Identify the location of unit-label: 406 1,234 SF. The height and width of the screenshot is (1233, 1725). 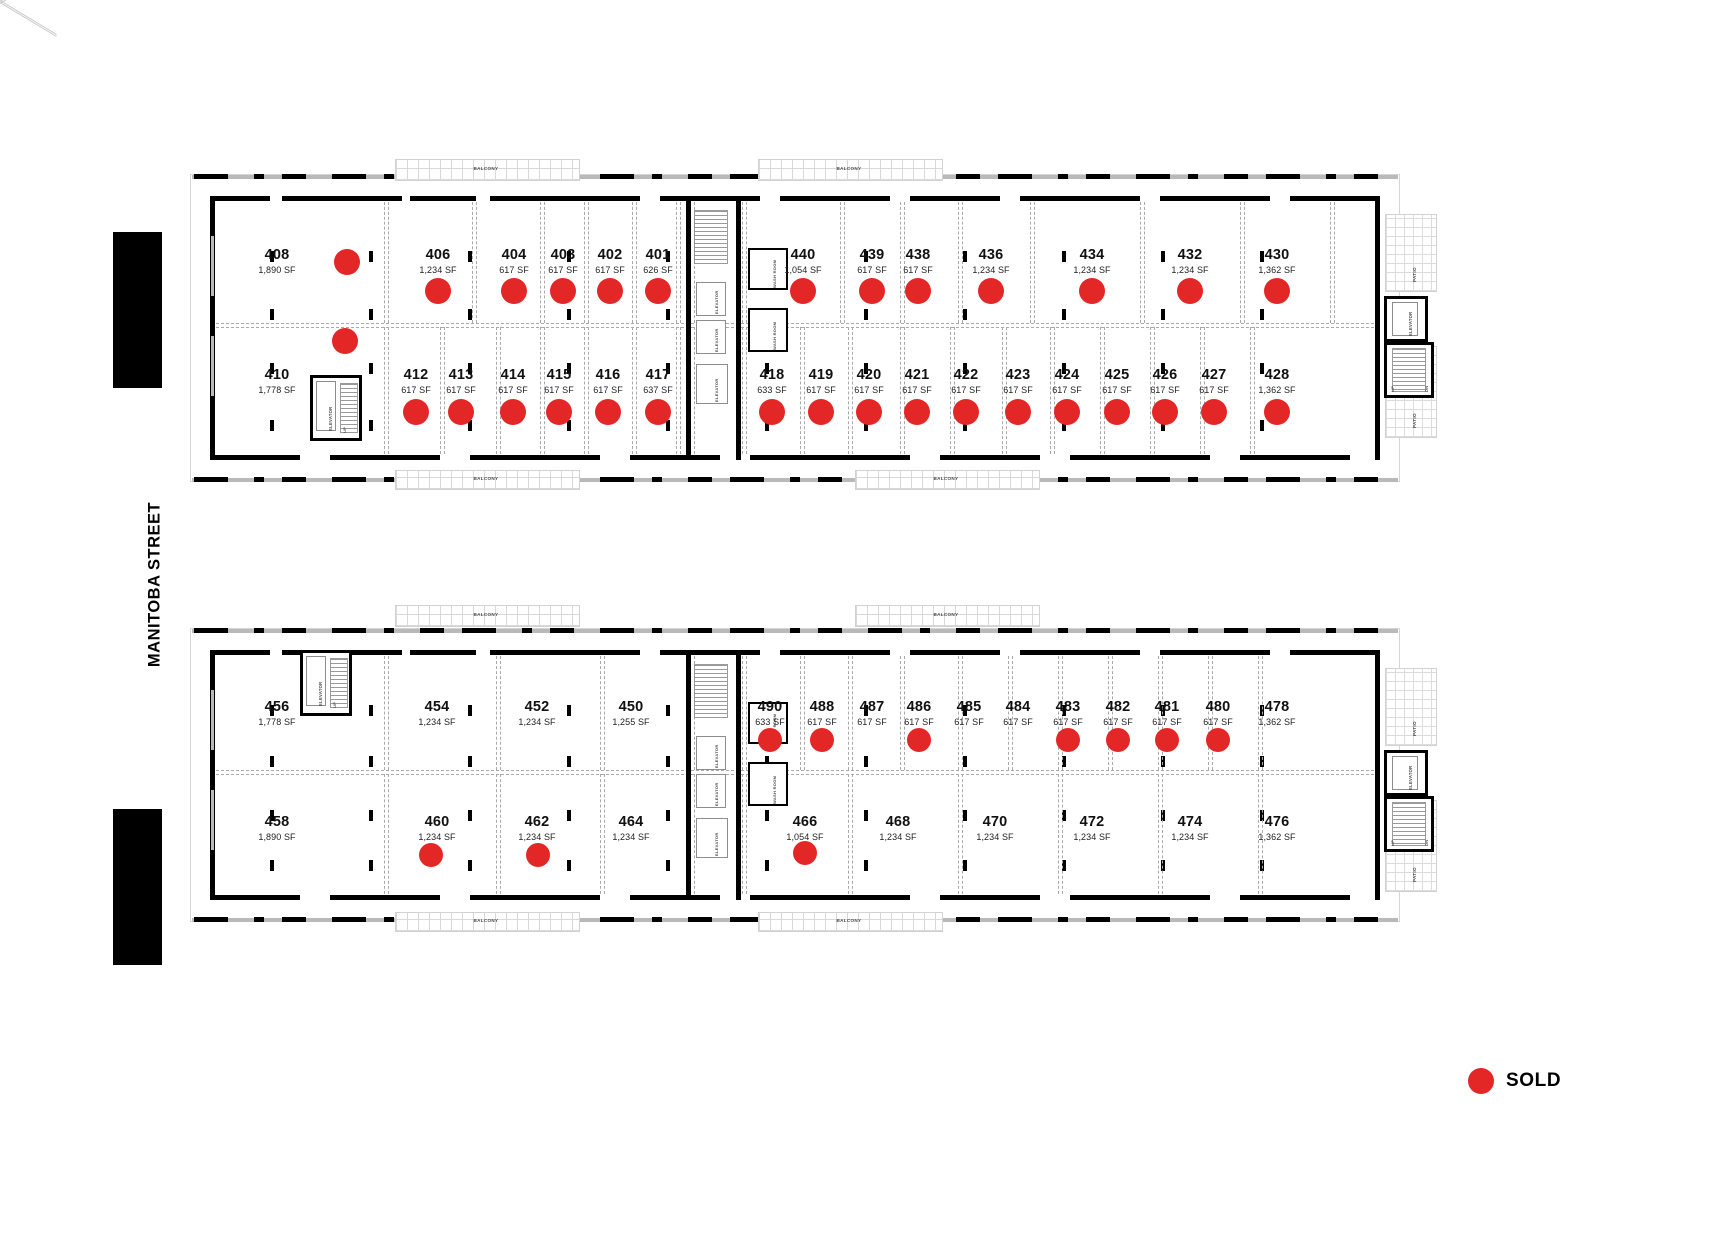
(437, 262).